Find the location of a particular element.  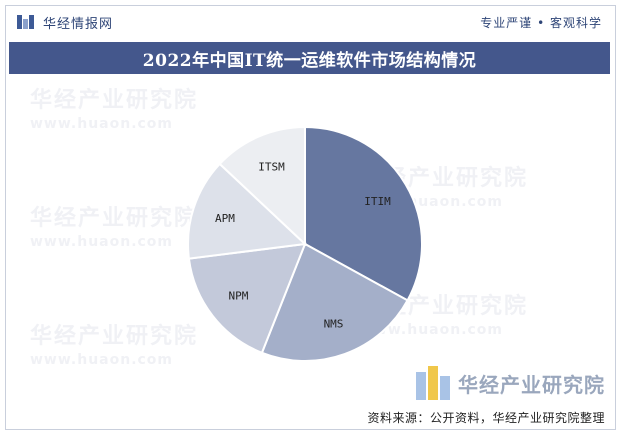

pie-slice-nms is located at coordinates (334, 302).